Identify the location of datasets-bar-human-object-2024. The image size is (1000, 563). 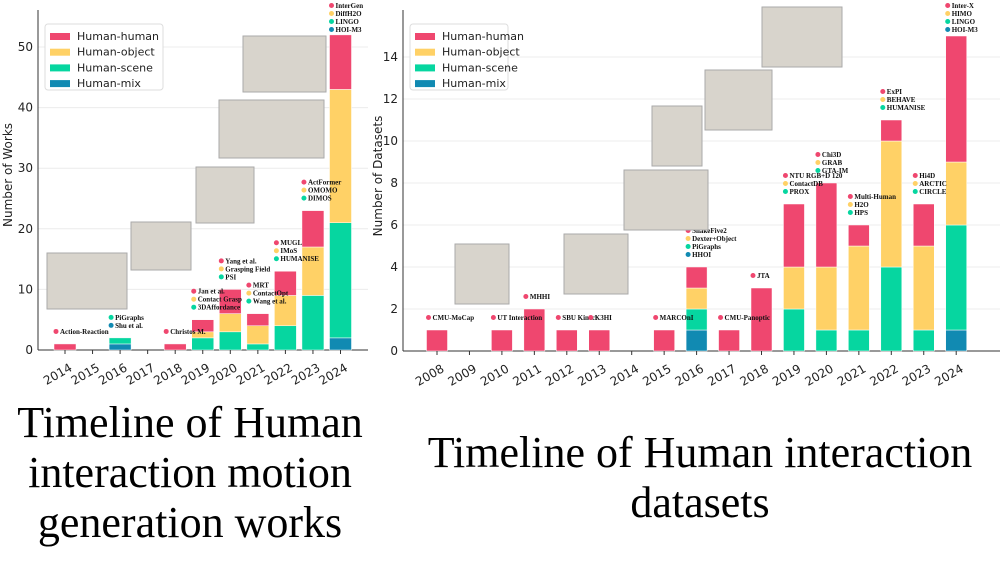
(956, 193).